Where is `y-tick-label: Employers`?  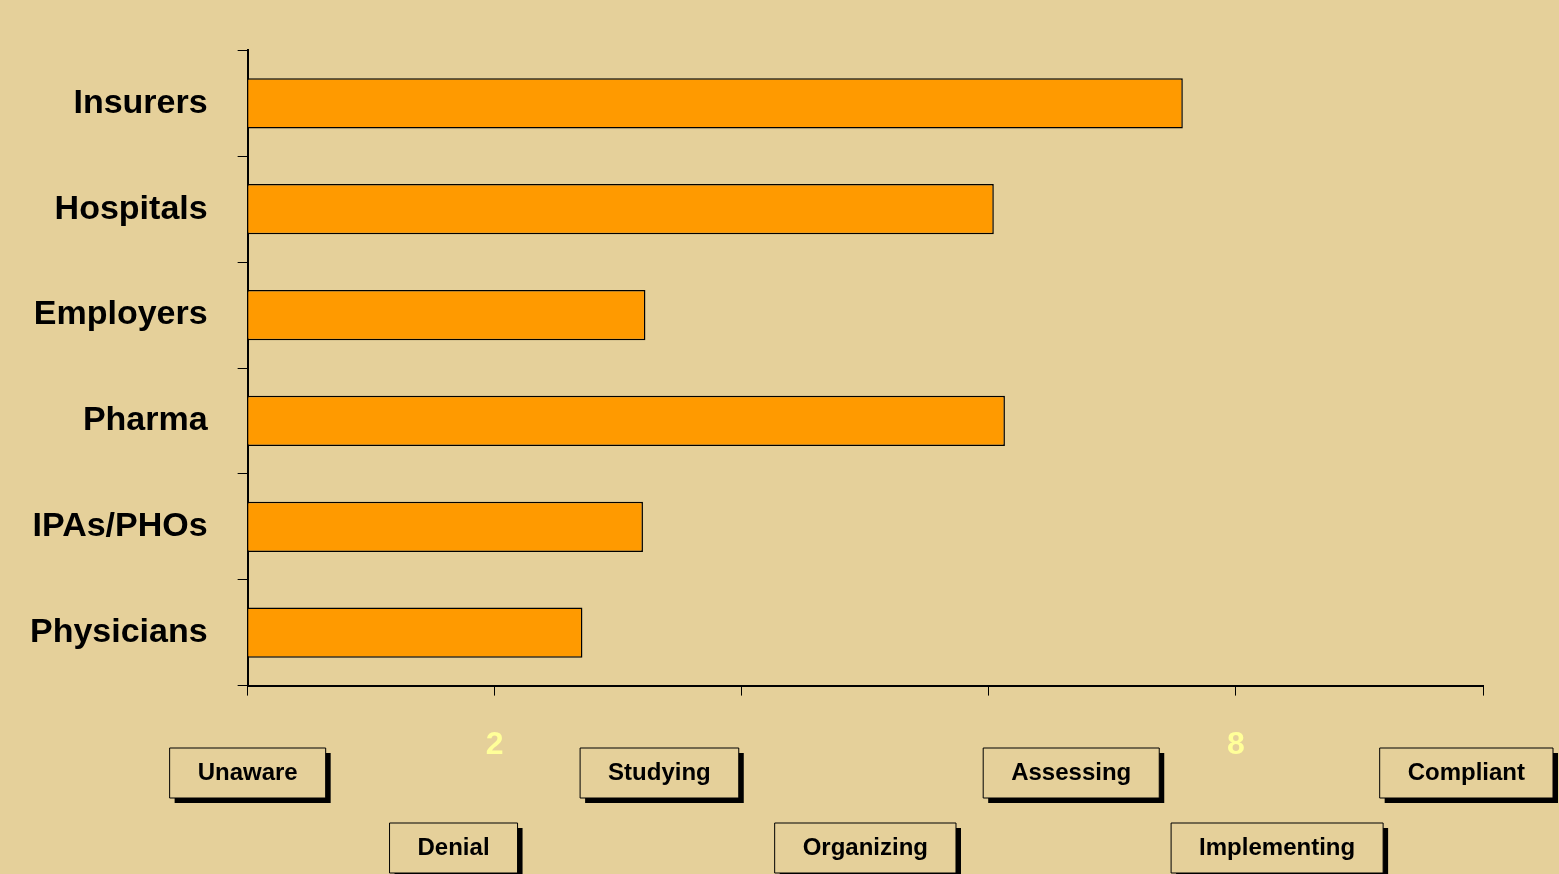 y-tick-label: Employers is located at coordinates (120, 312).